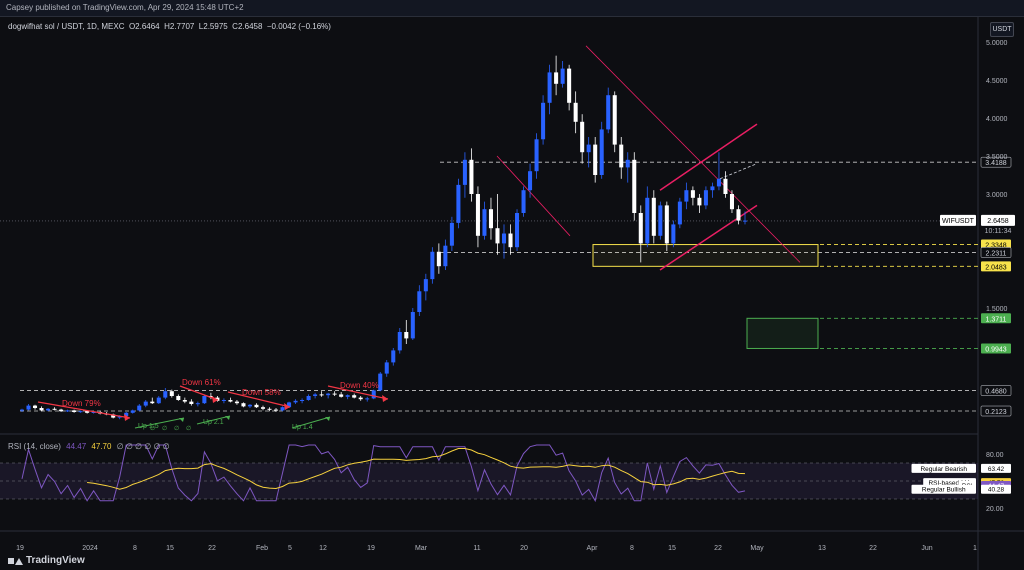  I want to click on price-level-tag: 0.2123, so click(996, 411).